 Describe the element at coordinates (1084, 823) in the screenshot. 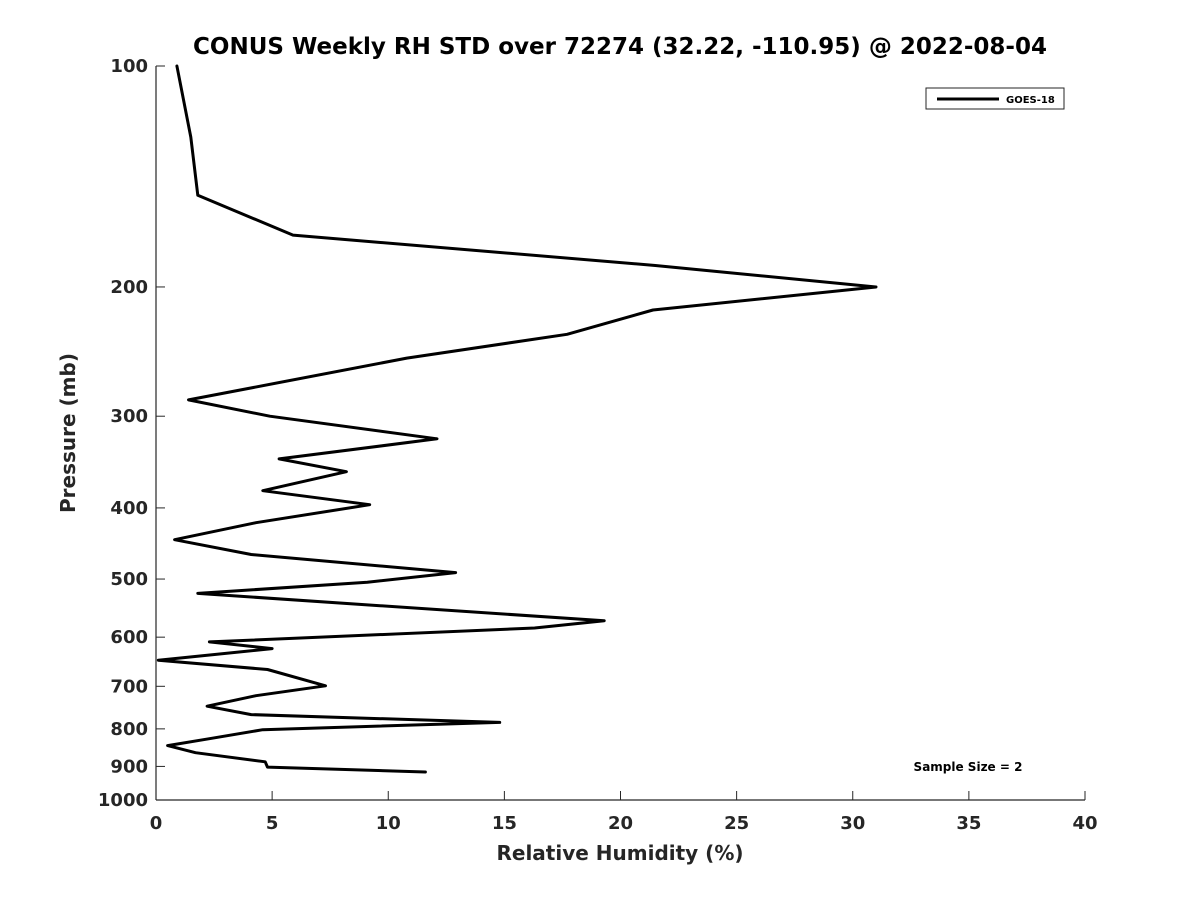

I see `x-tick-label: 40` at that location.